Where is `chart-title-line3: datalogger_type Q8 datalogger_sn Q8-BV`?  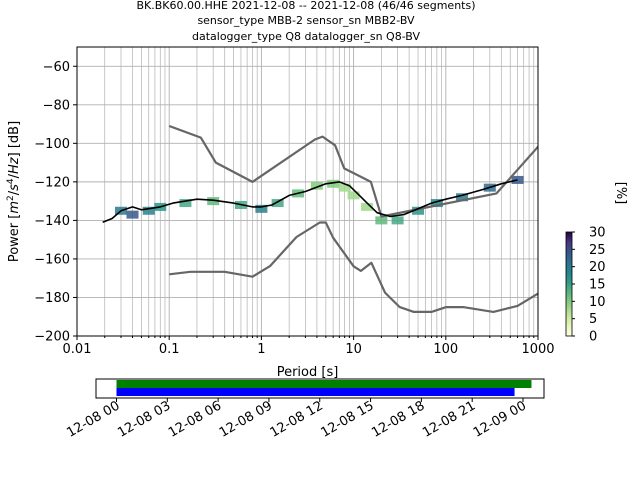
chart-title-line3: datalogger_type Q8 datalogger_sn Q8-BV is located at coordinates (306, 36).